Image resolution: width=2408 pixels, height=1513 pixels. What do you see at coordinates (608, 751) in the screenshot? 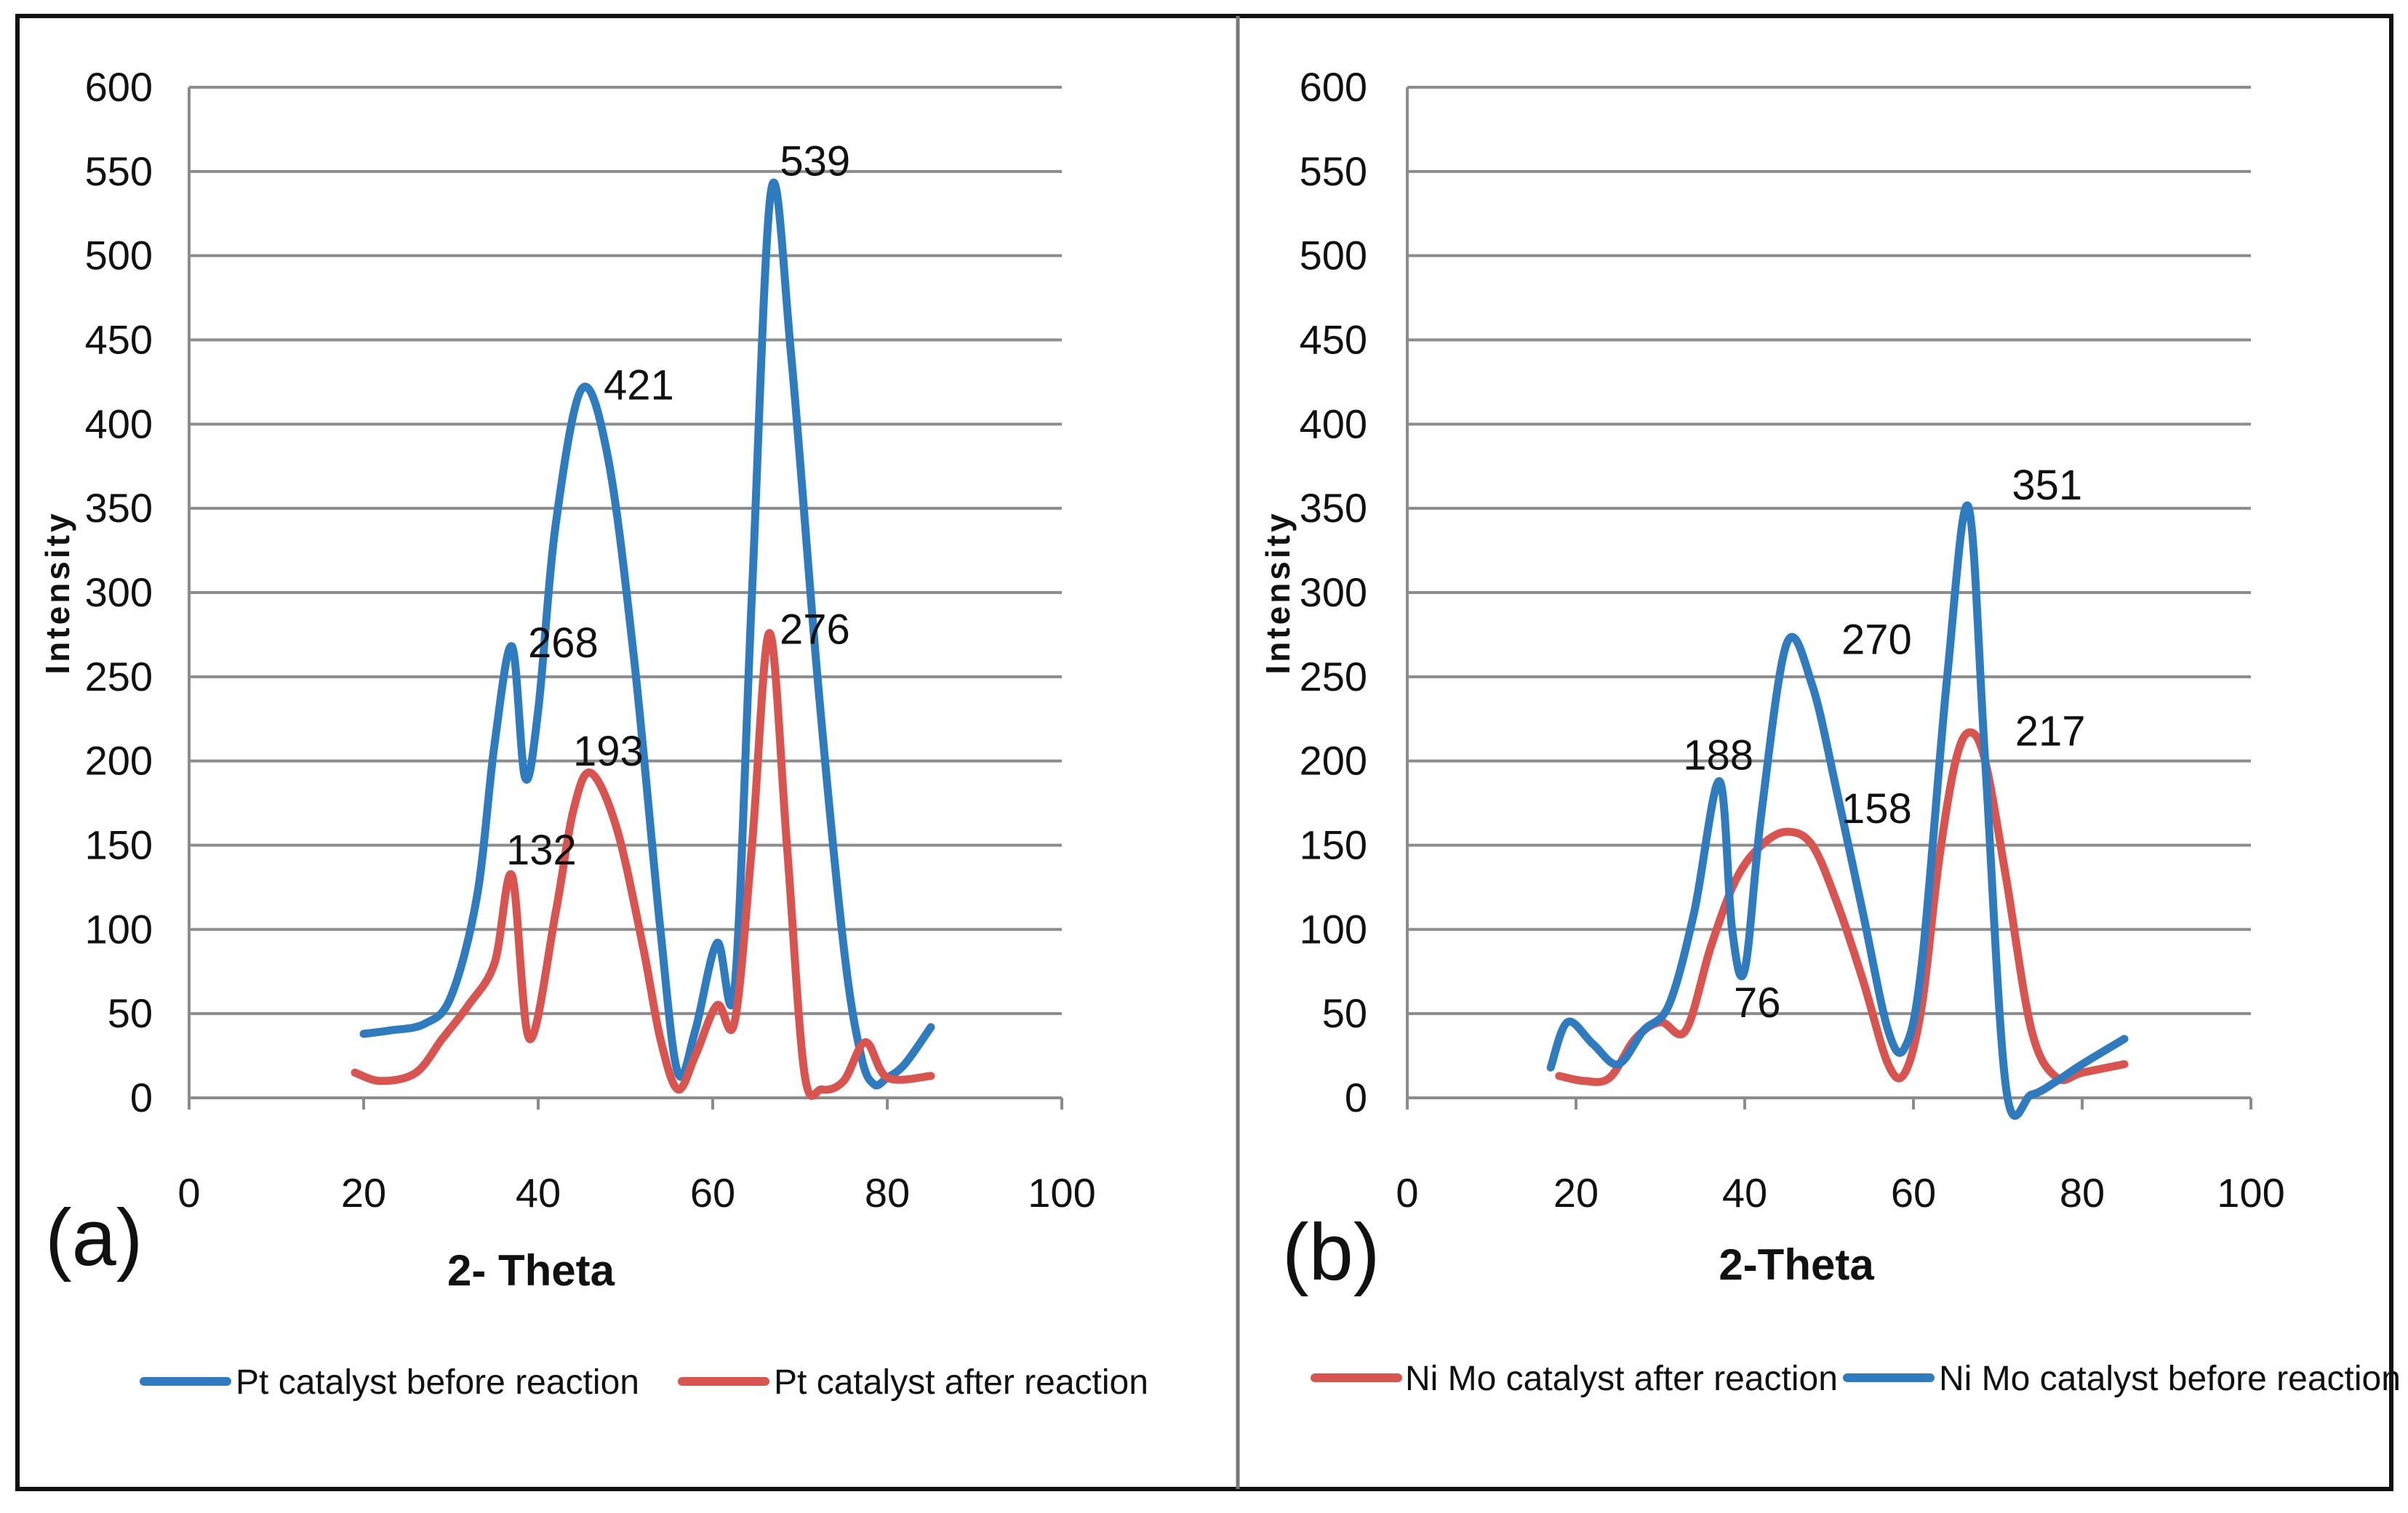
I see `data-label: 193` at bounding box center [608, 751].